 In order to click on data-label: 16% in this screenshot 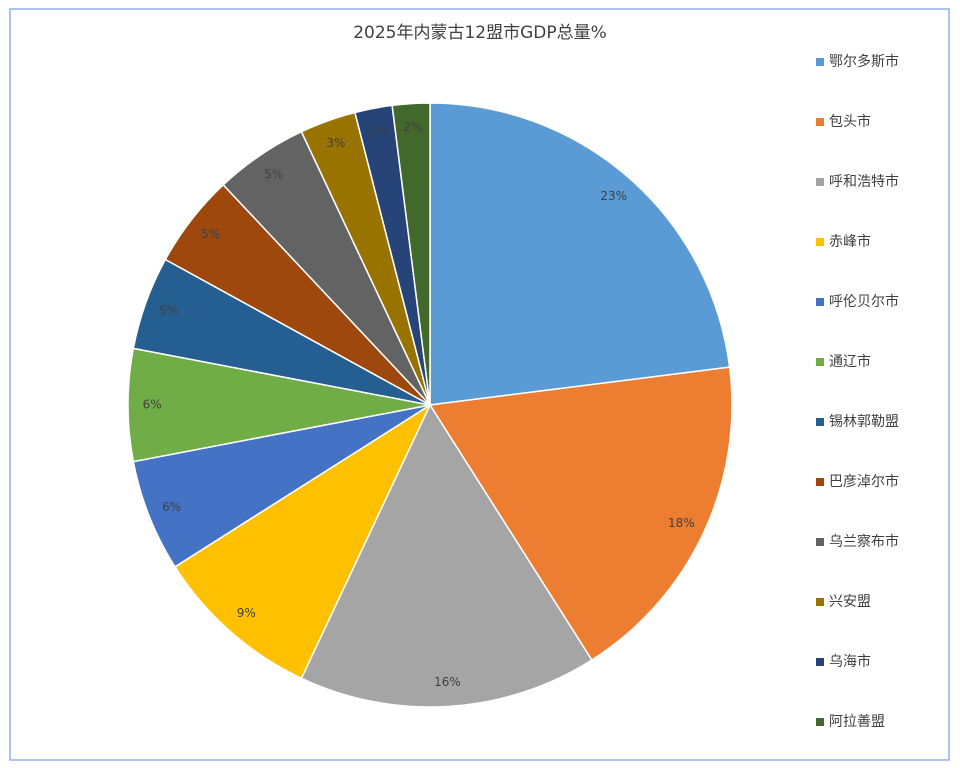, I will do `click(447, 682)`.